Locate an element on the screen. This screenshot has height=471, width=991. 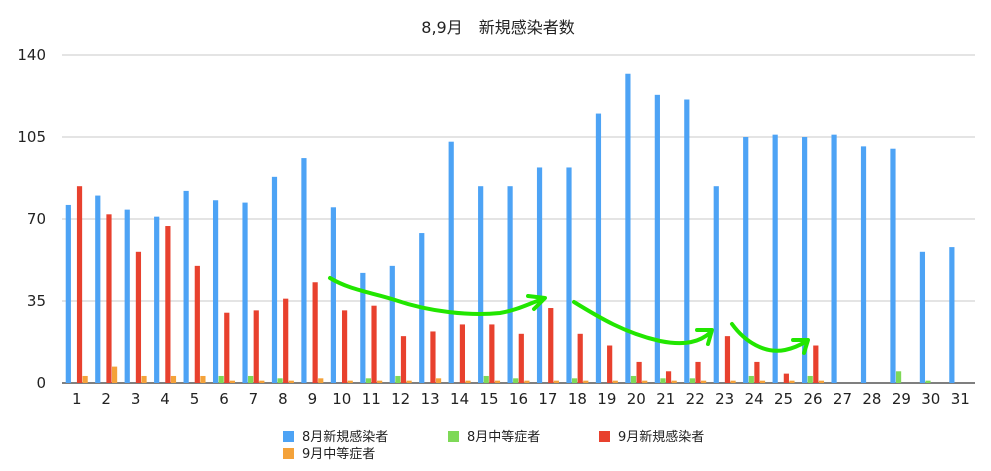
y-axis-ticks: 0 35 70 105 140 is located at coordinates (31, 219).